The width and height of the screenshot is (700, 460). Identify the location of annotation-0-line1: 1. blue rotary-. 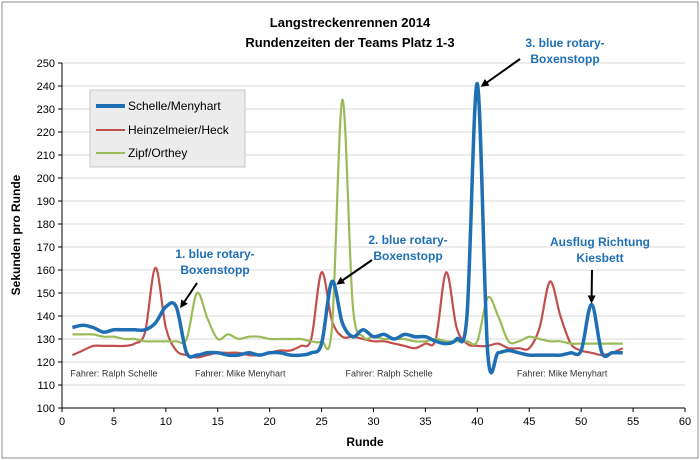
(214, 254).